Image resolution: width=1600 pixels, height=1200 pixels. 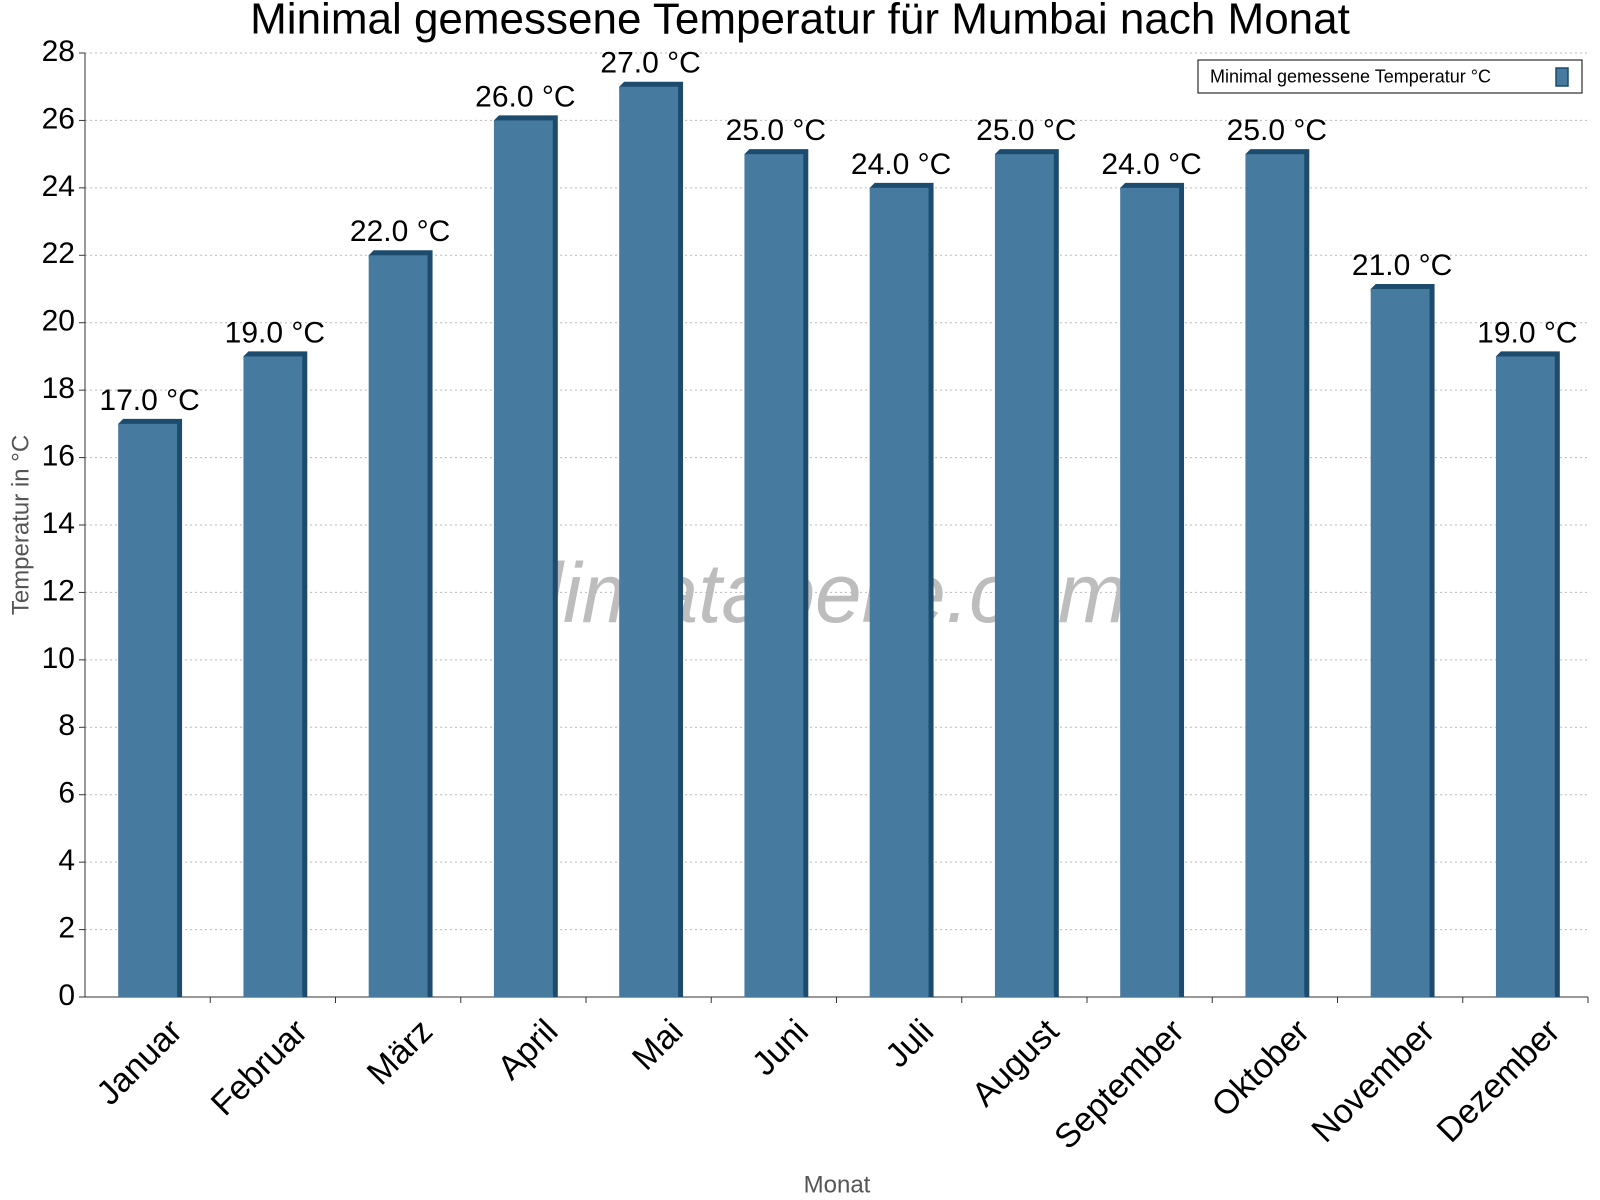 What do you see at coordinates (1016, 1063) in the screenshot?
I see `x-tick-label: August` at bounding box center [1016, 1063].